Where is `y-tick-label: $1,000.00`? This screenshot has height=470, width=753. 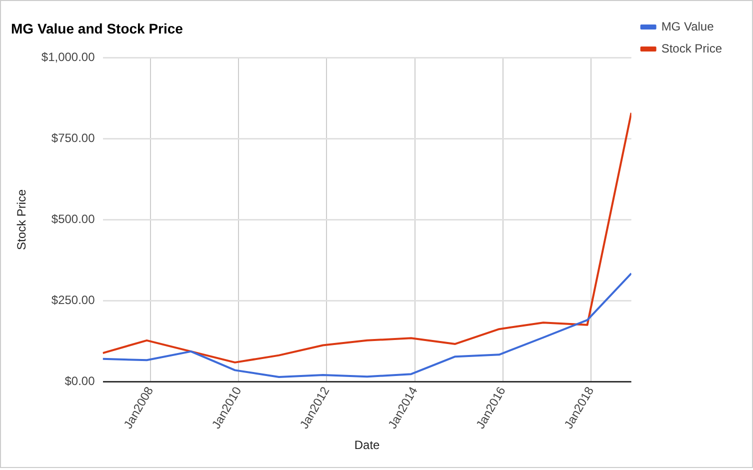
y-tick-label: $1,000.00 is located at coordinates (68, 57).